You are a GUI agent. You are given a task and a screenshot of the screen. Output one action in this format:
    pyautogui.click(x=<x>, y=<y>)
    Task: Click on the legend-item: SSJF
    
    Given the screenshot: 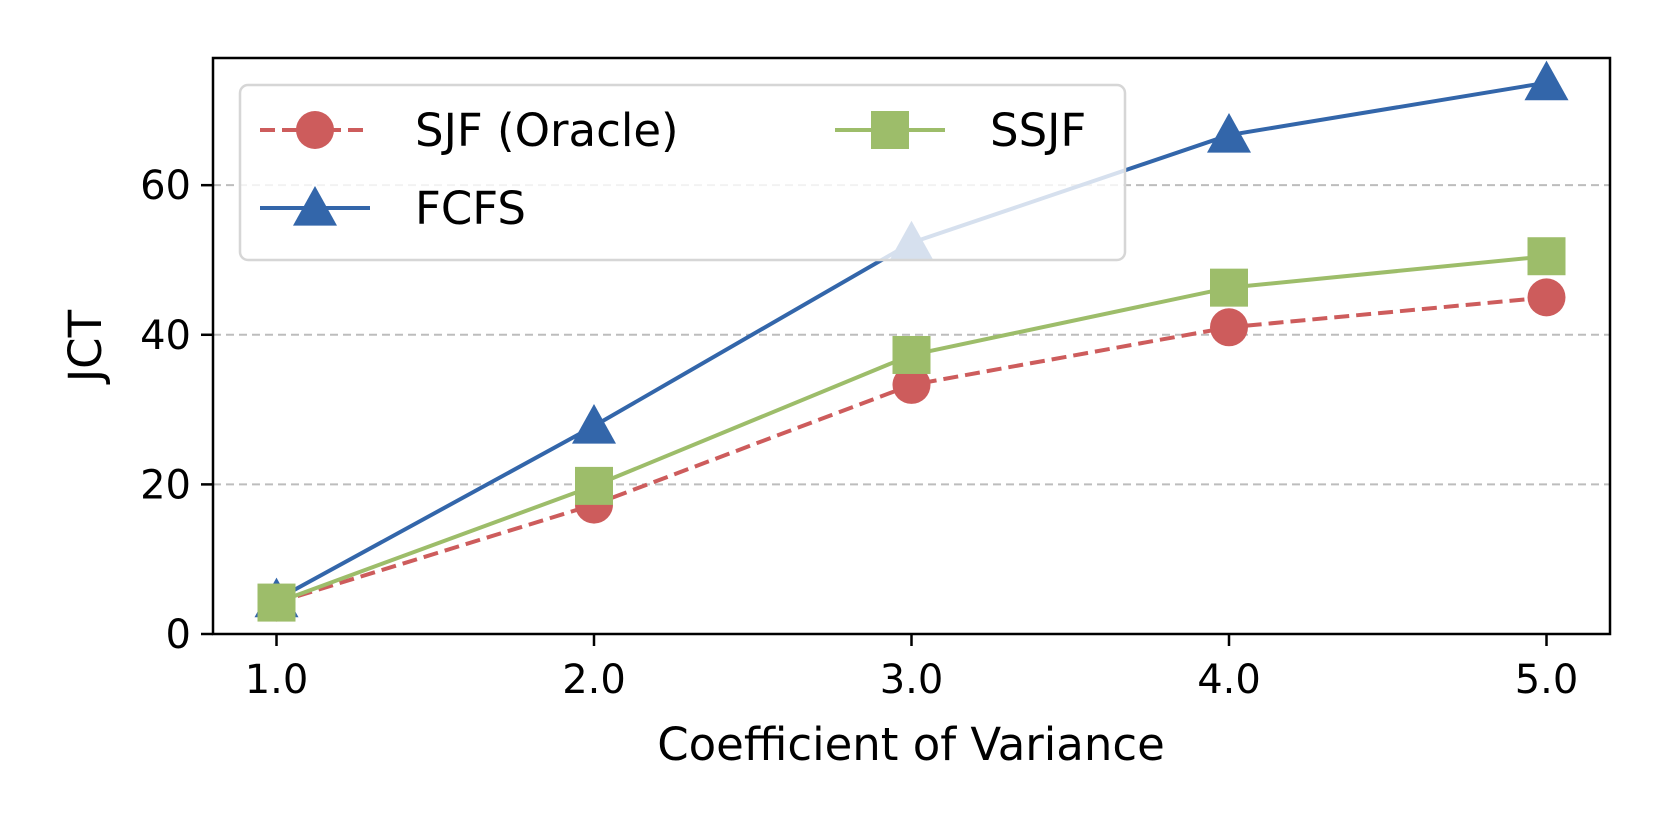 What is the action you would take?
    pyautogui.click(x=960, y=130)
    